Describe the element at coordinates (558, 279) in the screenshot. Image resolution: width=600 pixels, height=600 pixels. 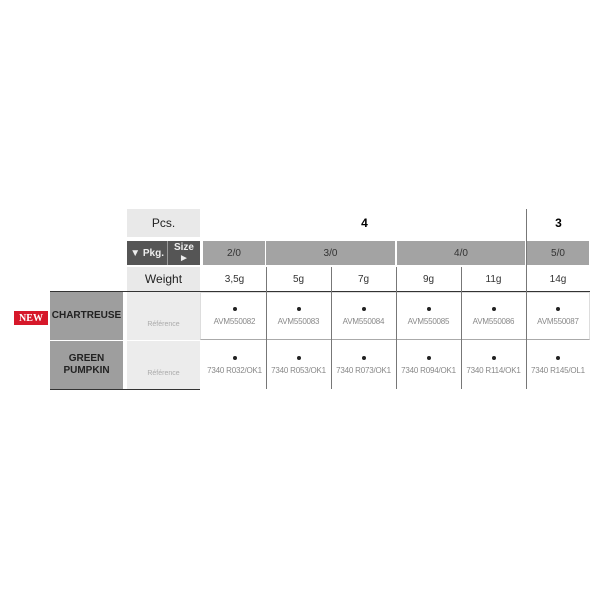
I see `weight-cell: 14g` at that location.